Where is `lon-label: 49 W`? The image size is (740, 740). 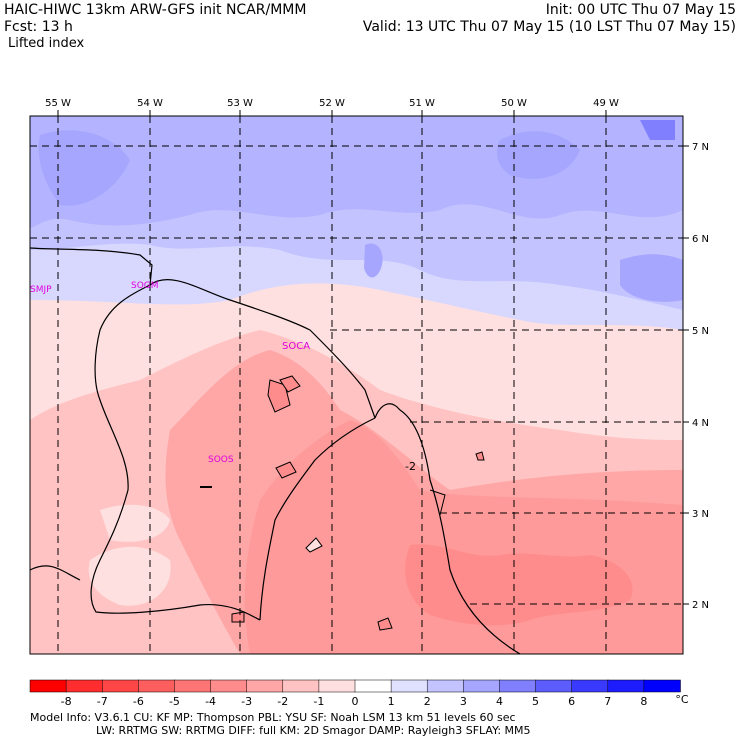 lon-label: 49 W is located at coordinates (606, 103).